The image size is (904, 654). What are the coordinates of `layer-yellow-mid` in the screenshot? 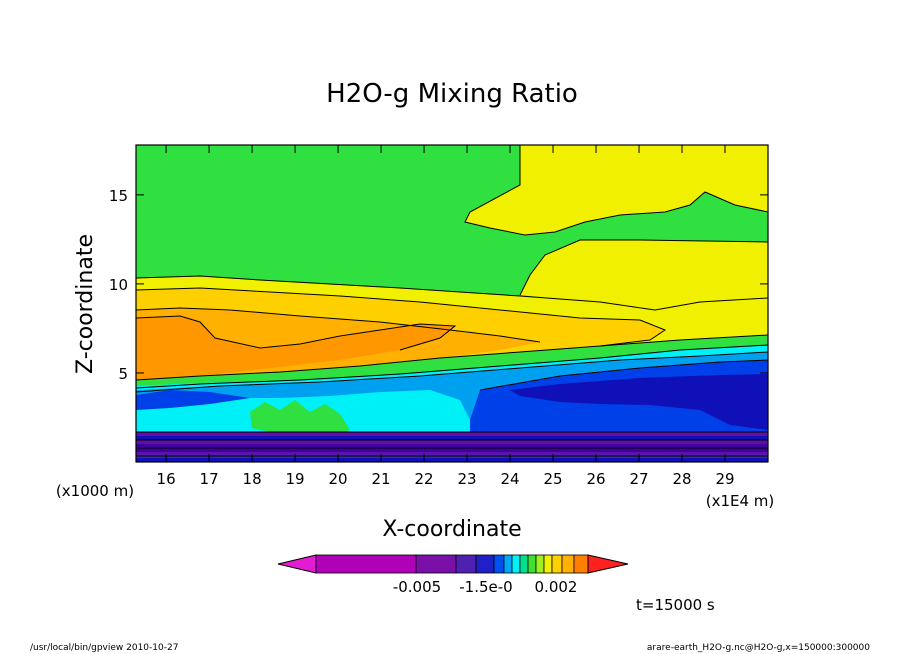 It's located at (644, 275).